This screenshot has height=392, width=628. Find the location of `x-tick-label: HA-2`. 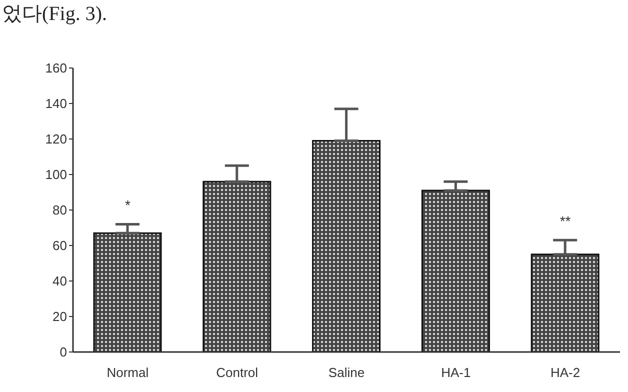

x-tick-label: HA-2 is located at coordinates (565, 372).